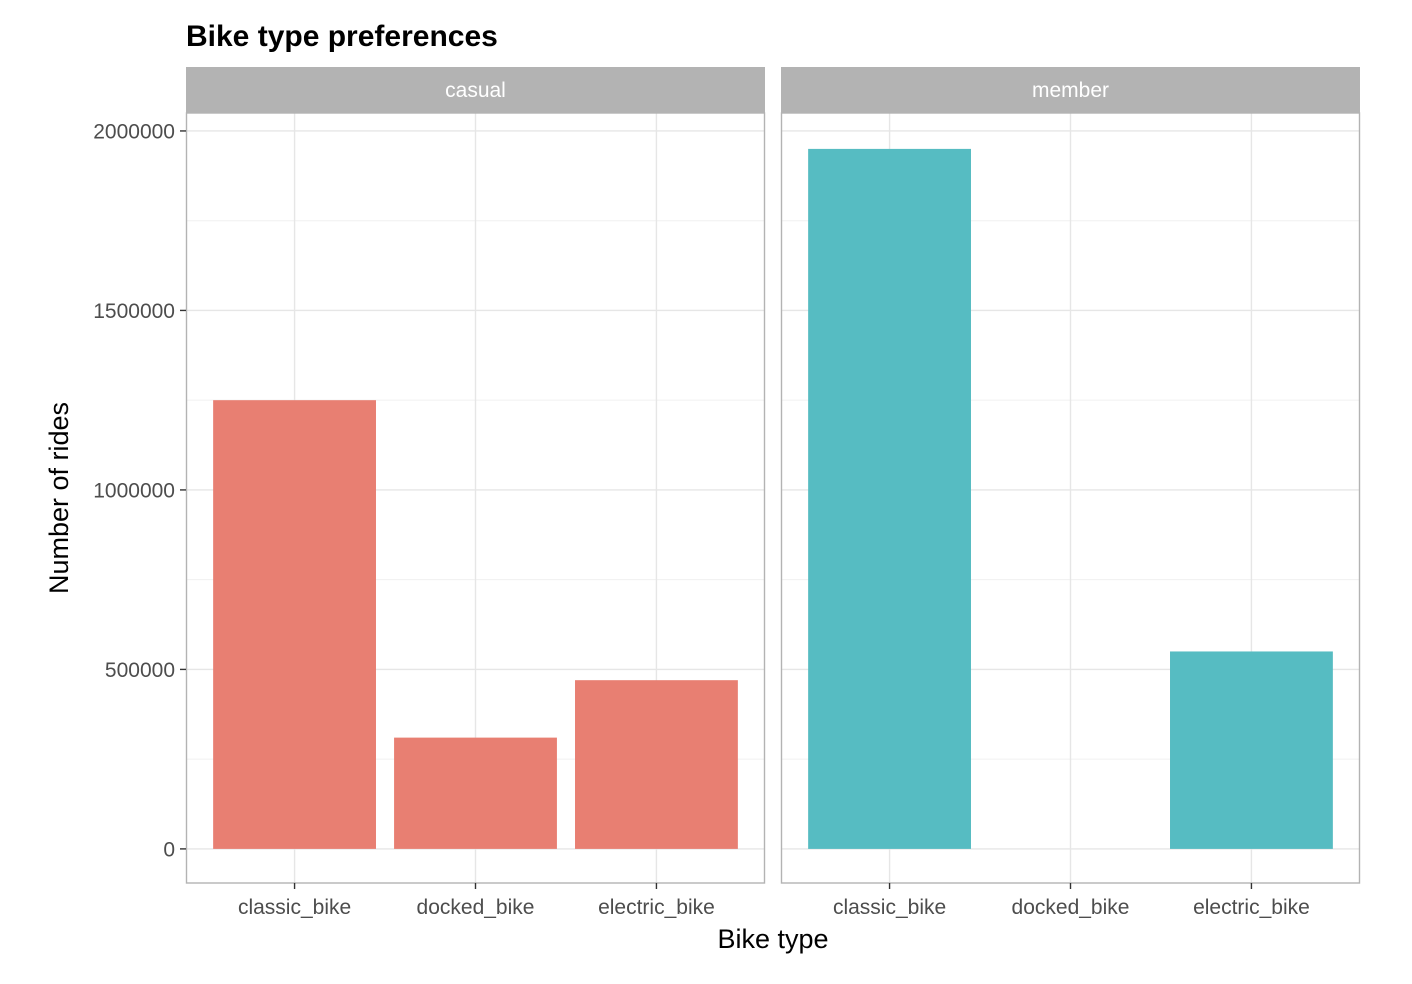 The image size is (1412, 984). Describe the element at coordinates (134, 311) in the screenshot. I see `y-tick-label: 1500000` at that location.